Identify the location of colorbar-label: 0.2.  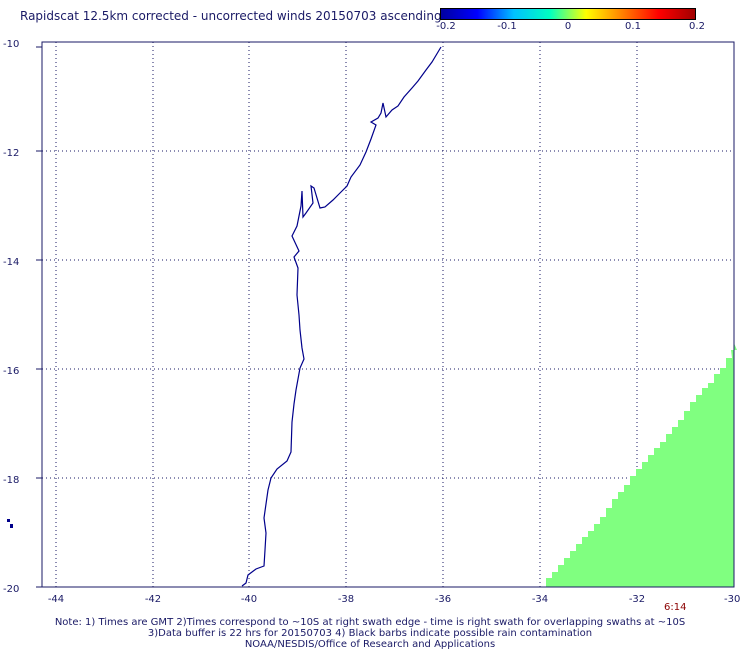
(697, 26).